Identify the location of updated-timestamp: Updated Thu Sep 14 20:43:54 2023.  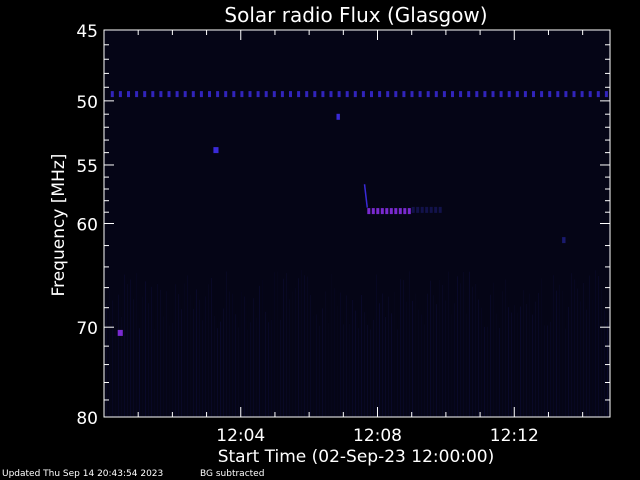
(83, 474).